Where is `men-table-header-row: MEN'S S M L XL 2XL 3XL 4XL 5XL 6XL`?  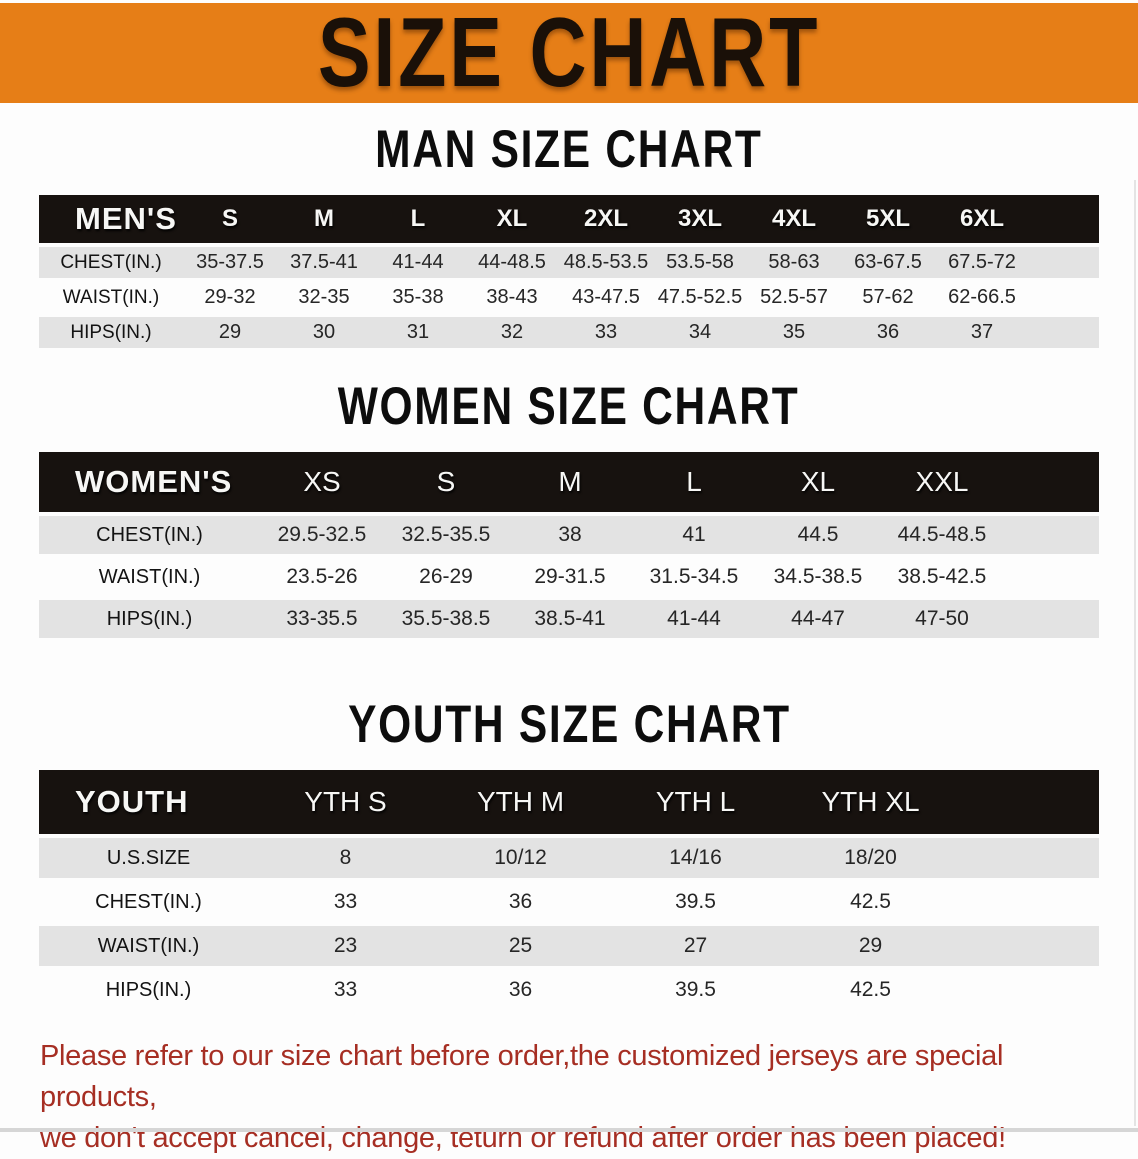 men-table-header-row: MEN'S S M L XL 2XL 3XL 4XL 5XL 6XL is located at coordinates (569, 219).